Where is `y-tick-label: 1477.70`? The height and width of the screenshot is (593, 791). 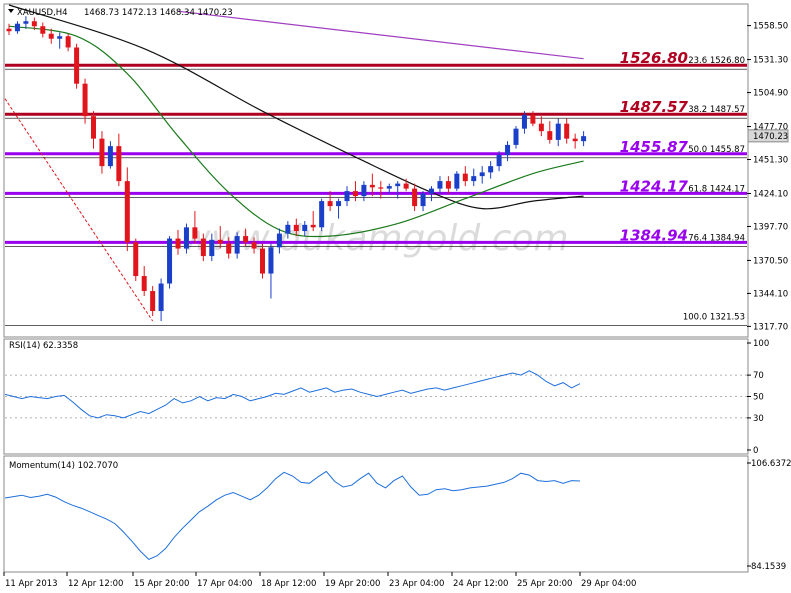
y-tick-label: 1477.70 is located at coordinates (770, 128).